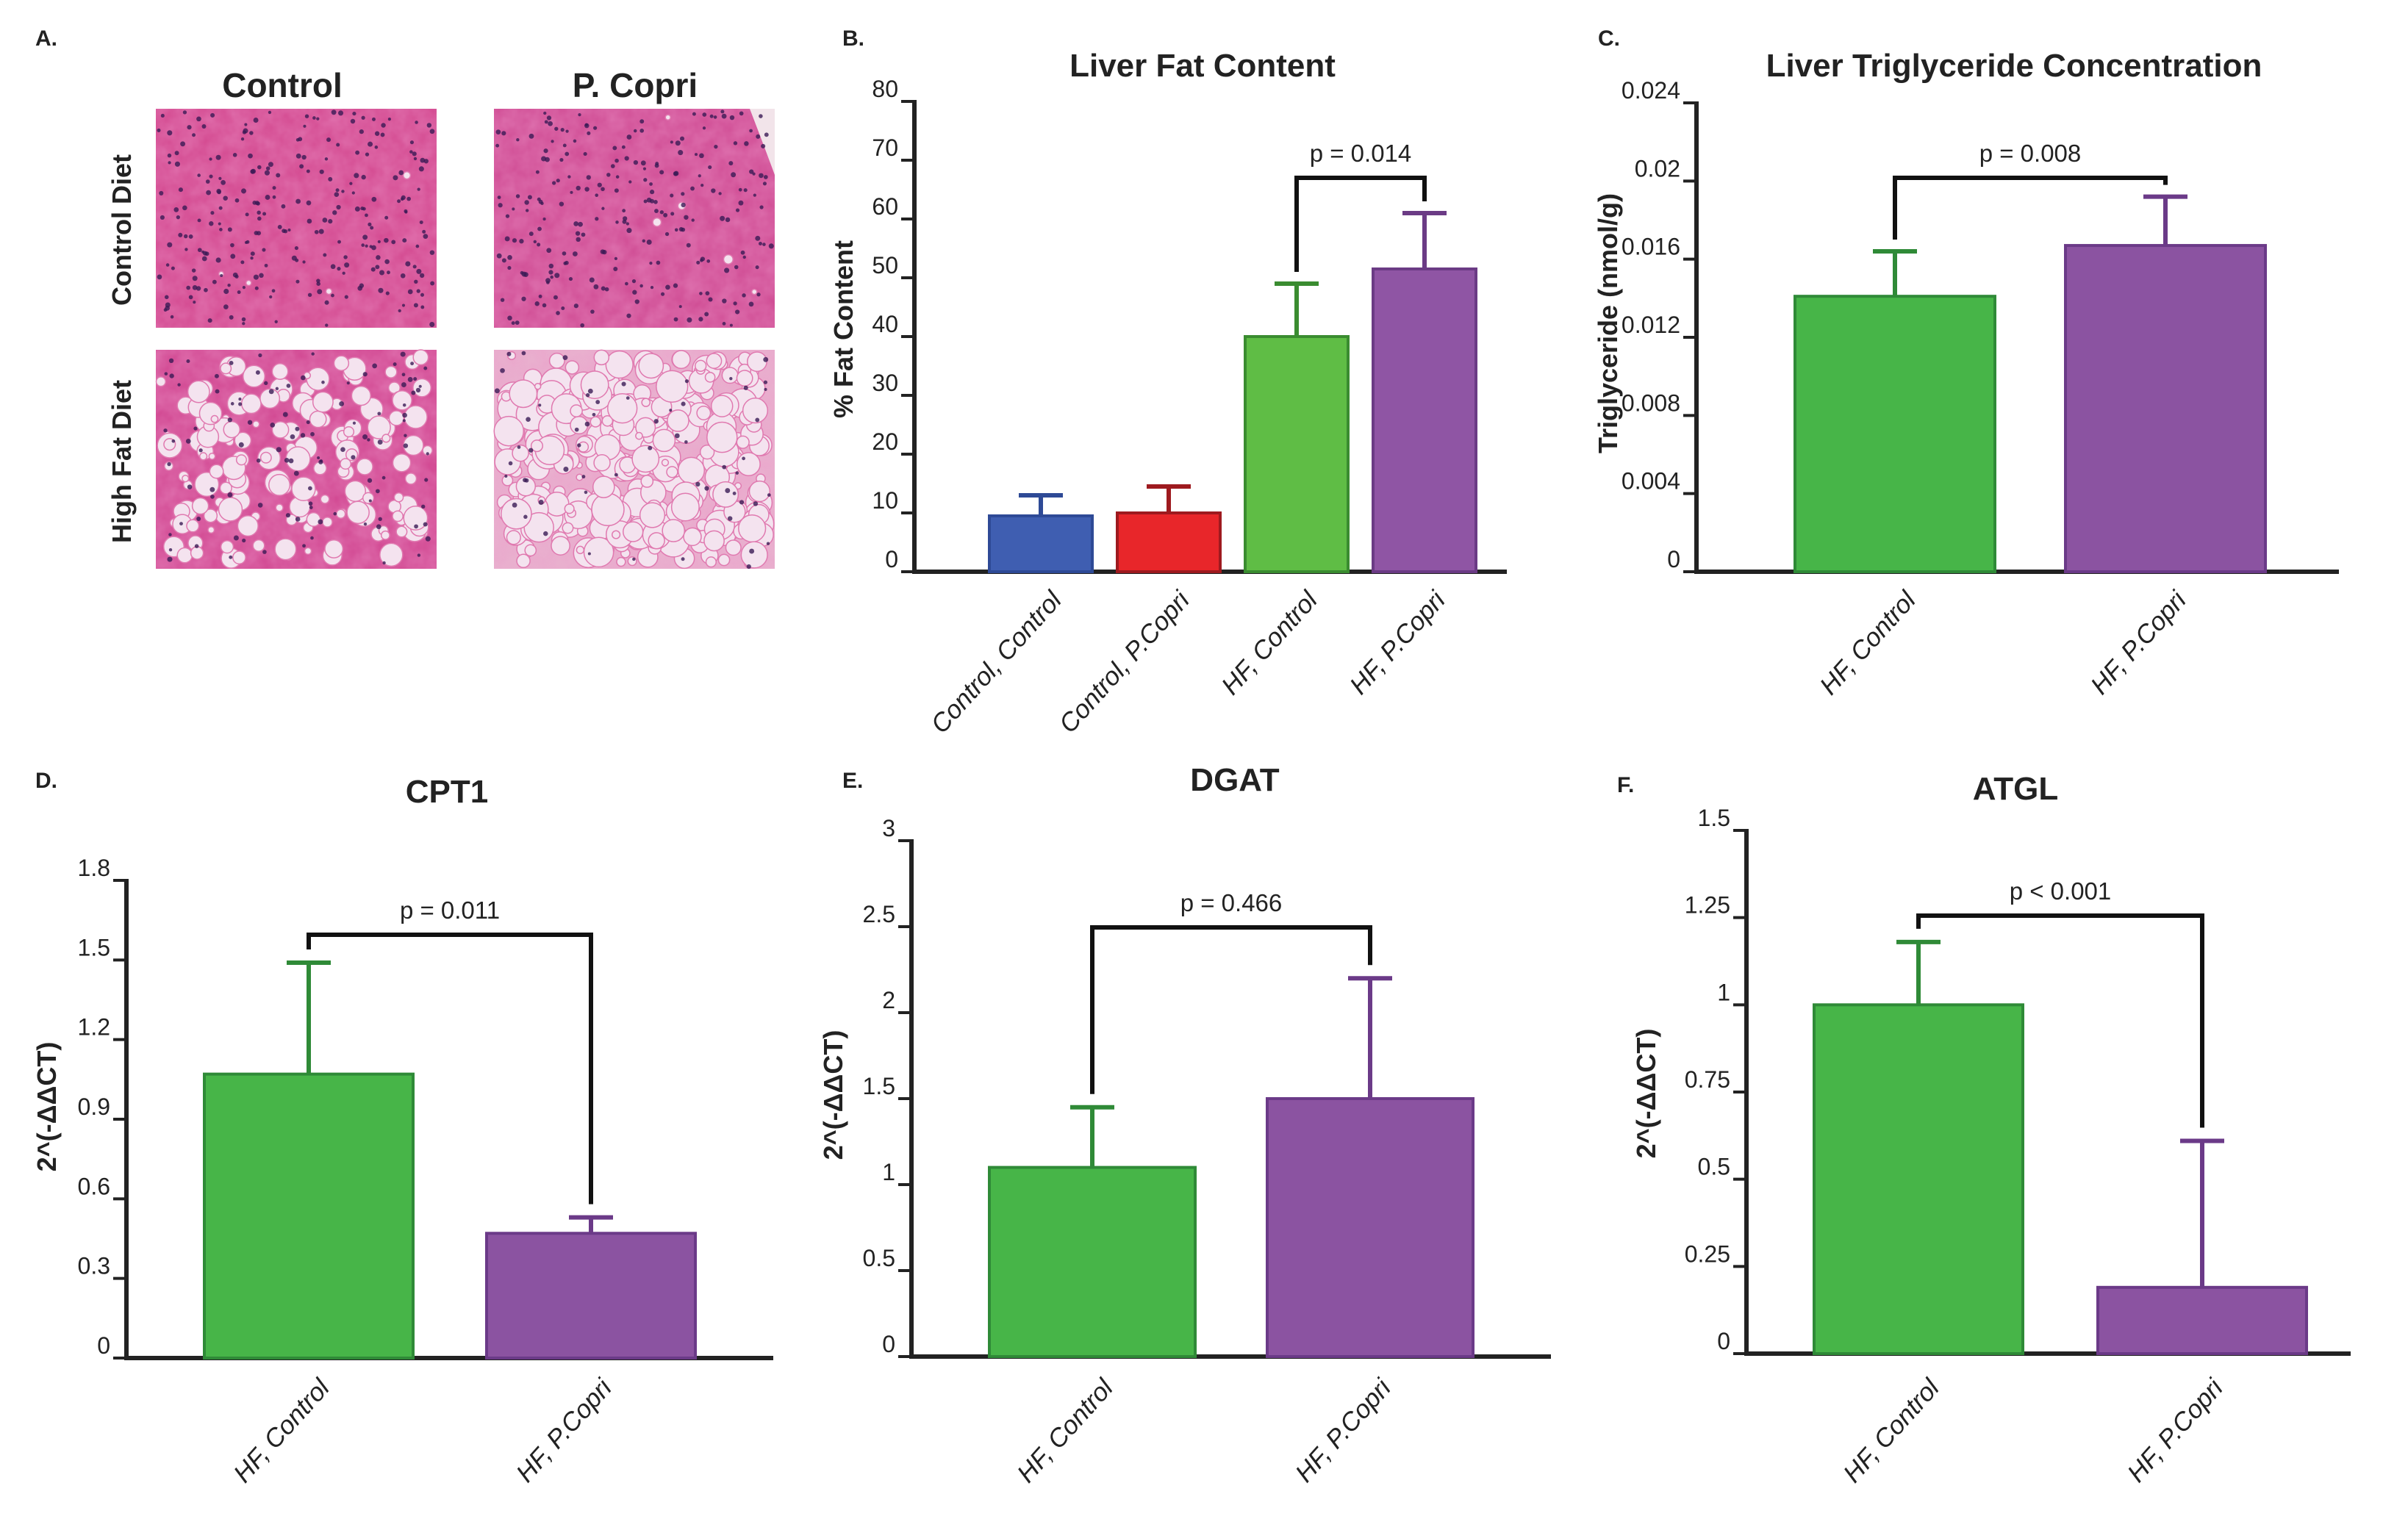  I want to click on category-label-e-1: HF, P.Copri, so click(1343, 1430).